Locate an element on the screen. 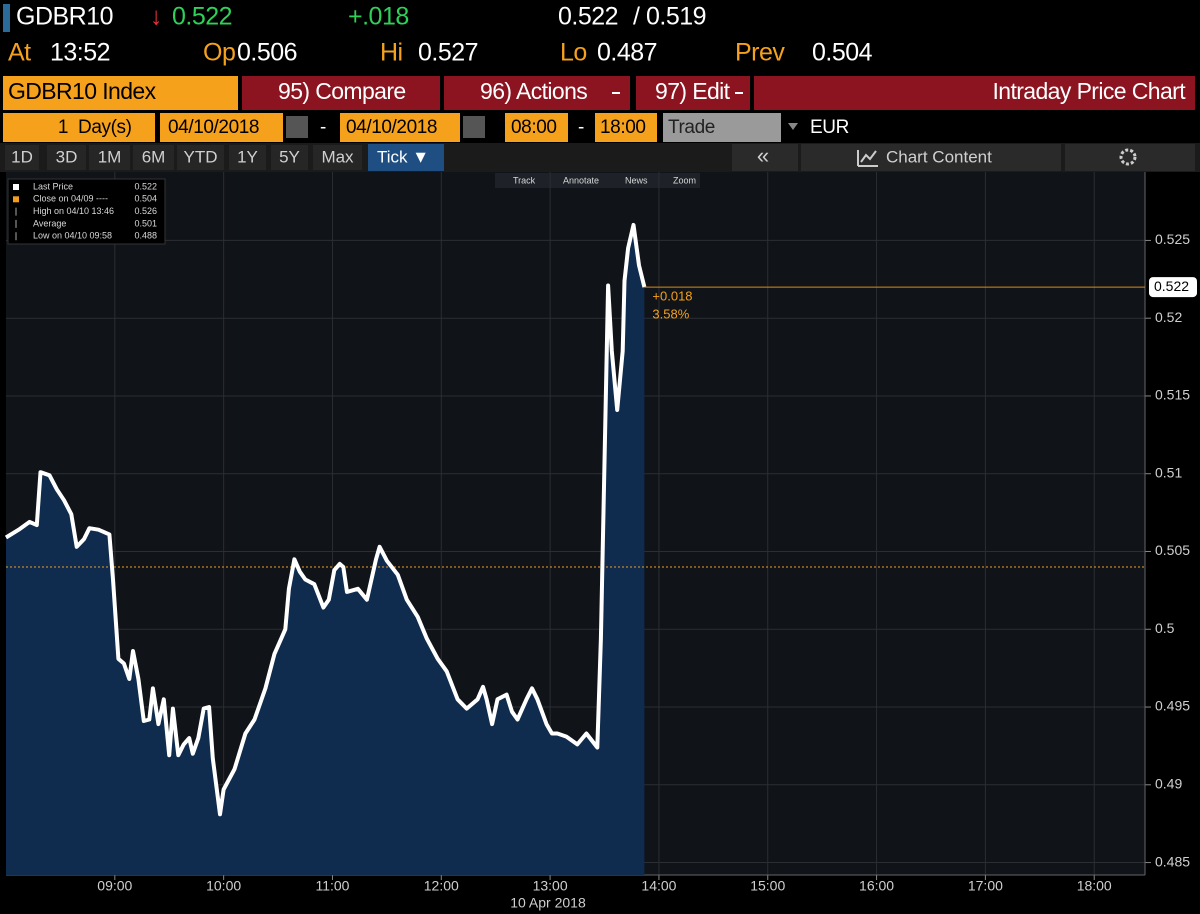 The width and height of the screenshot is (1200, 914). legend-label: Close on 04/09 ---- is located at coordinates (70, 199).